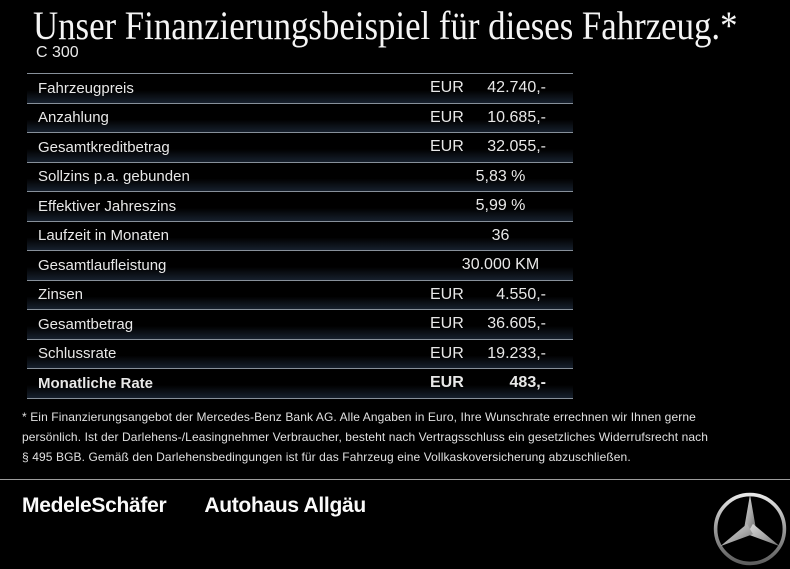  Describe the element at coordinates (86, 324) in the screenshot. I see `row-label: Gesamtbetrag` at that location.